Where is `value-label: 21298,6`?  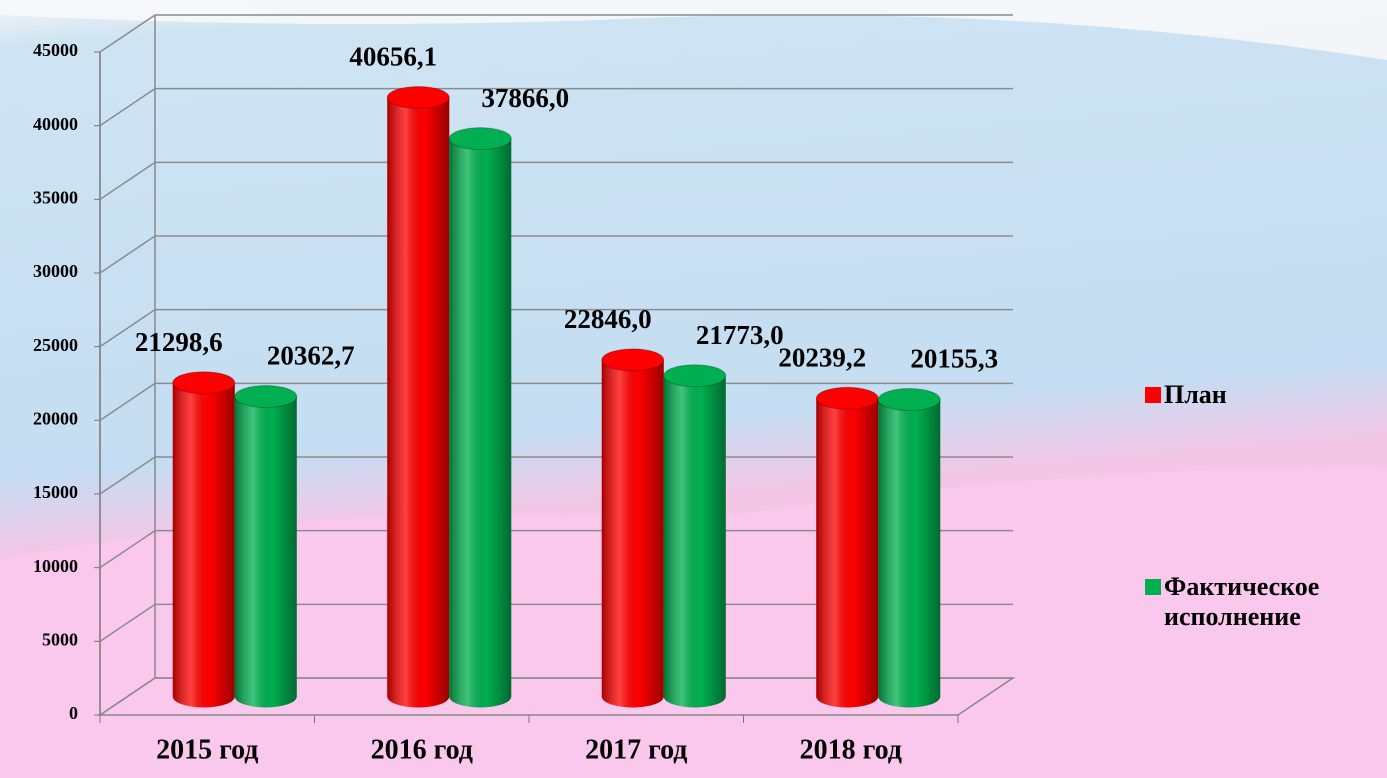
value-label: 21298,6 is located at coordinates (179, 342).